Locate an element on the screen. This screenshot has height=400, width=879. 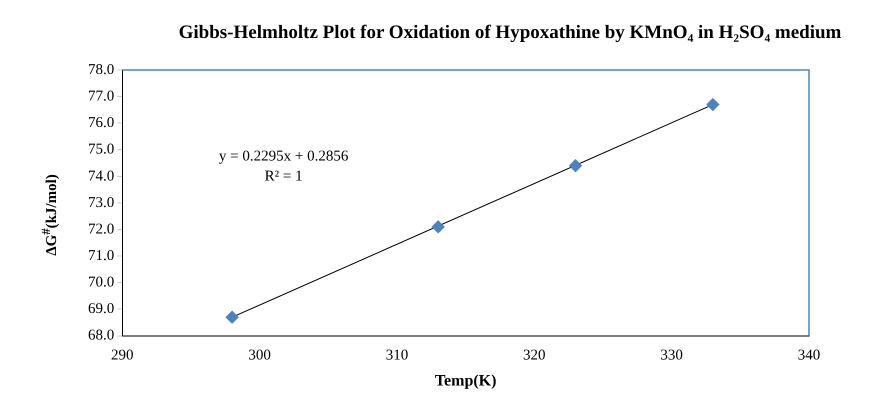
y-tick-label: 77.0 is located at coordinates (101, 96).